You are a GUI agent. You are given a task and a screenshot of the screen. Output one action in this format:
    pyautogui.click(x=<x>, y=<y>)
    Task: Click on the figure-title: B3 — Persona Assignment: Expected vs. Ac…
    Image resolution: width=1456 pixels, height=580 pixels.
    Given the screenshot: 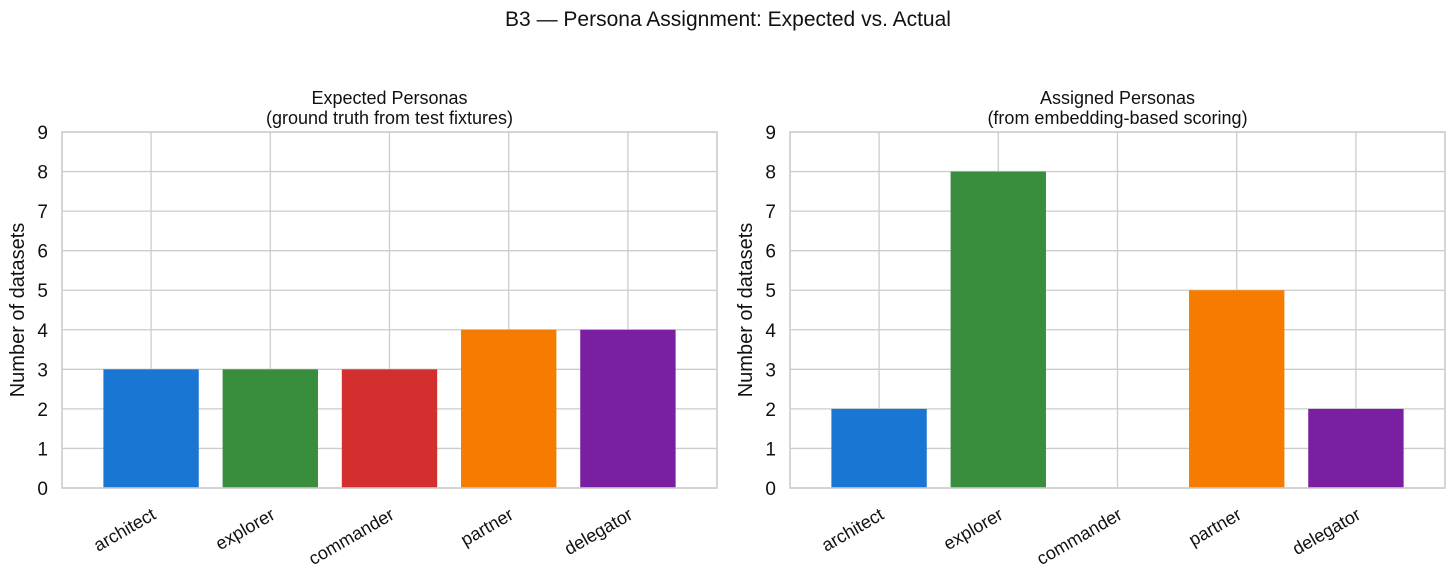 What is the action you would take?
    pyautogui.click(x=728, y=19)
    